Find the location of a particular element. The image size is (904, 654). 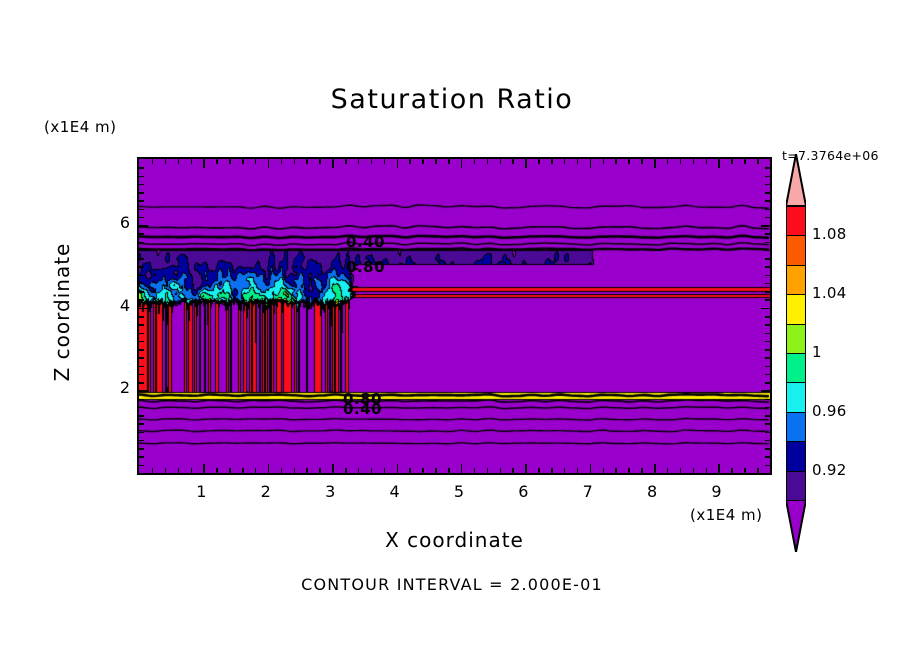

y-tick-label: 4 is located at coordinates (124, 305).